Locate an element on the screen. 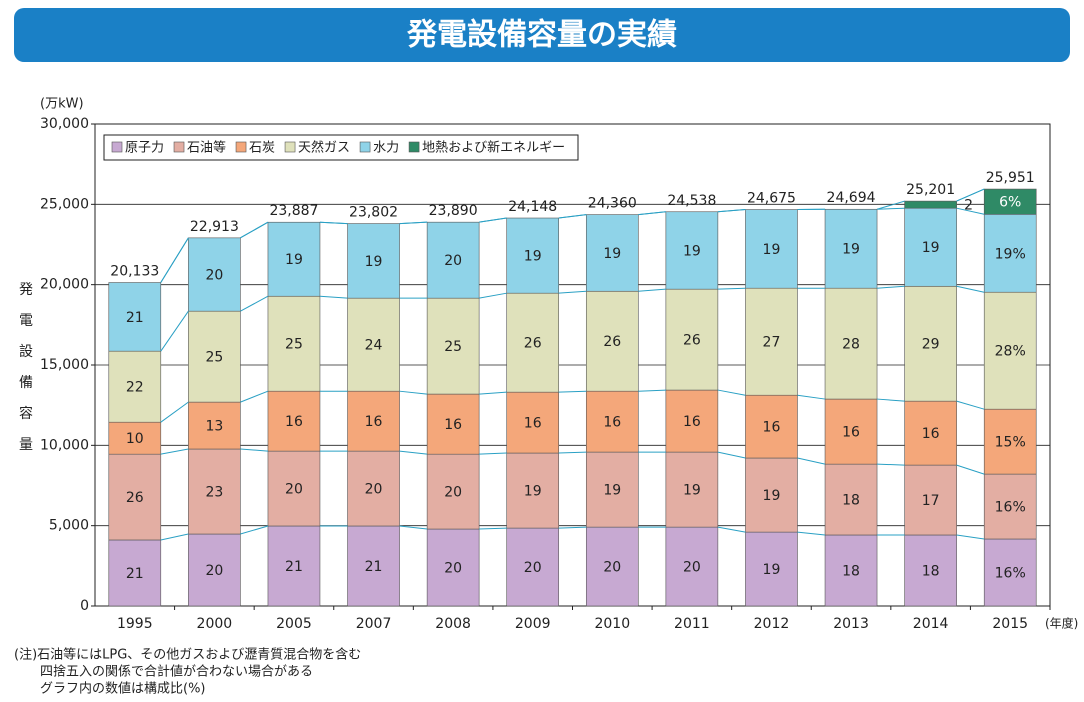  bar-segment is located at coordinates (931, 204).